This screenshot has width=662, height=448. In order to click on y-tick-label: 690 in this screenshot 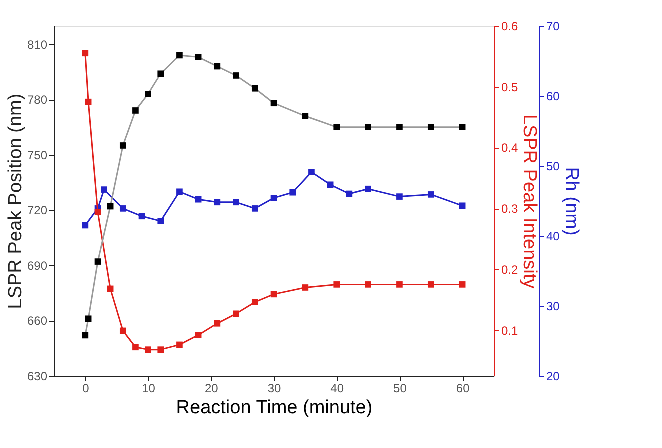, I will do `click(37, 265)`.